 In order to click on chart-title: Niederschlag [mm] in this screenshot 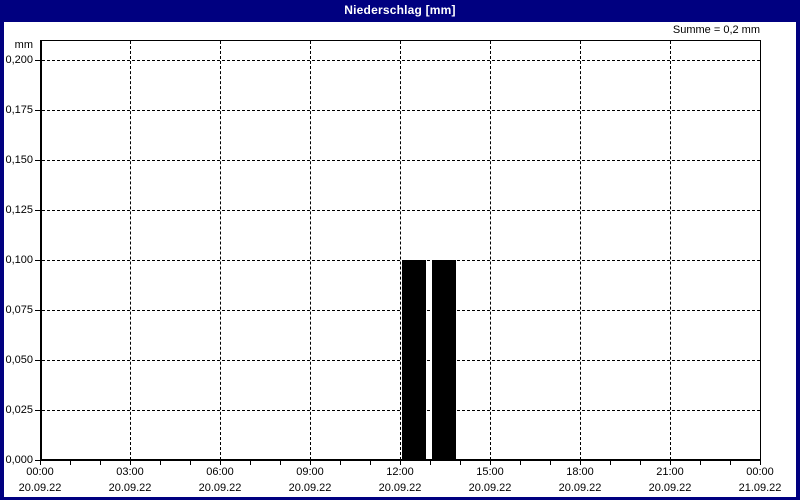, I will do `click(400, 10)`.